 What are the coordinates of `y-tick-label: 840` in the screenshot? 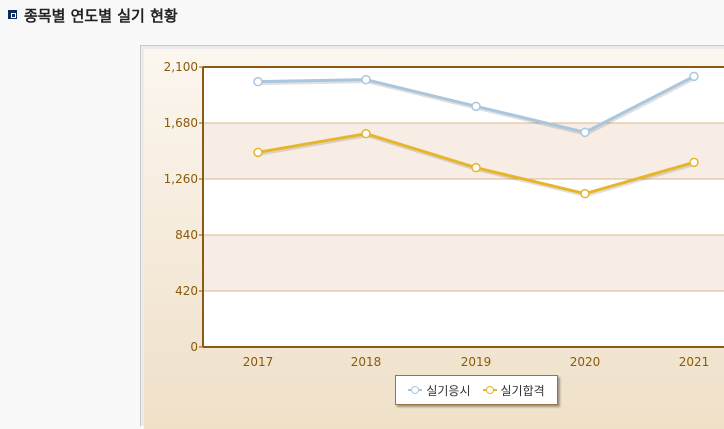 It's located at (186, 235).